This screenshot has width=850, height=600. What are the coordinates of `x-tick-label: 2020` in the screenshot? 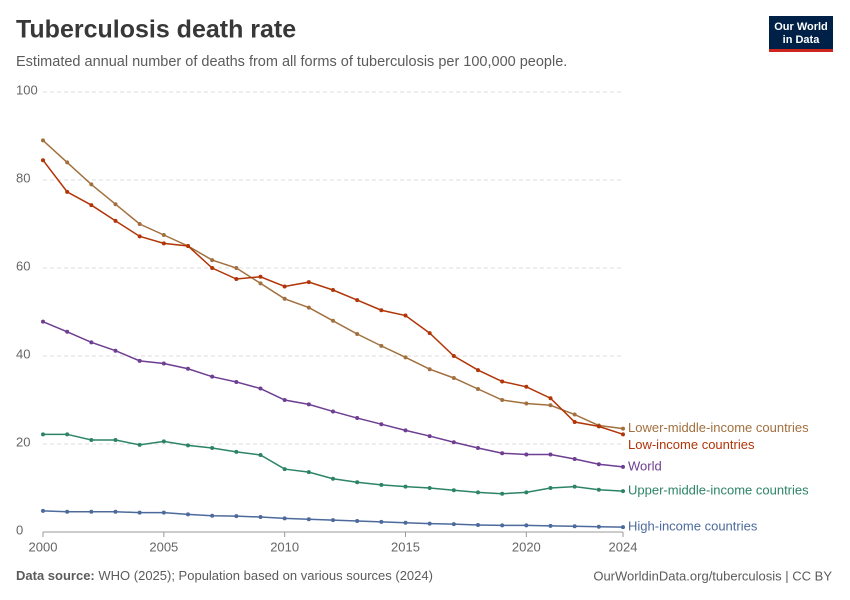 It's located at (526, 546).